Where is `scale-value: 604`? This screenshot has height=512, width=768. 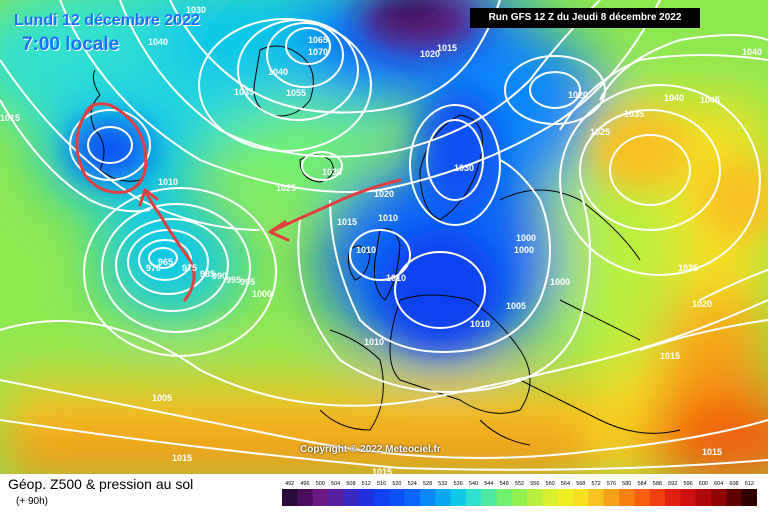 scale-value: 604 is located at coordinates (718, 484).